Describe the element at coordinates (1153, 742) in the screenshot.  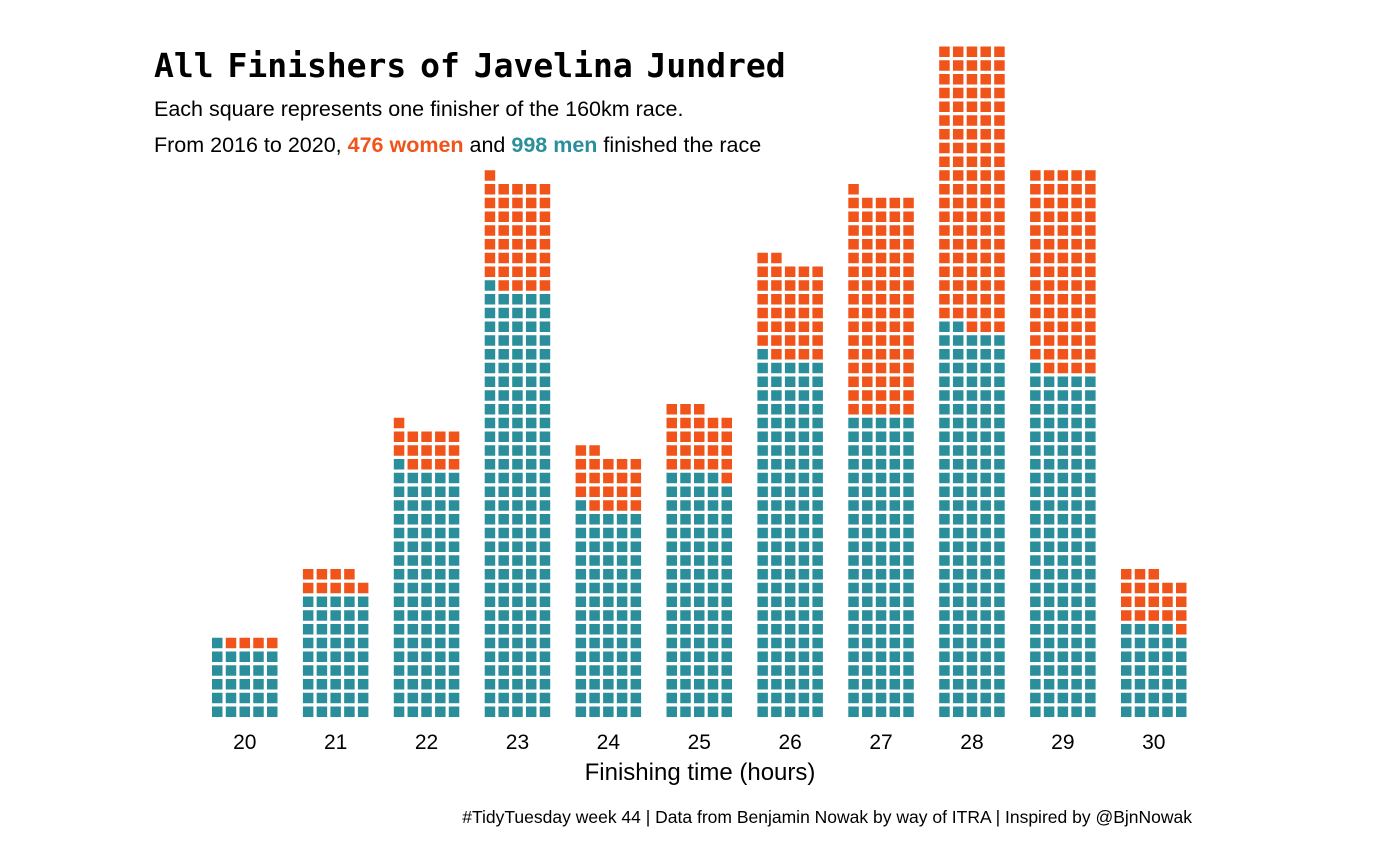
I see `x-tick-label: 30` at that location.